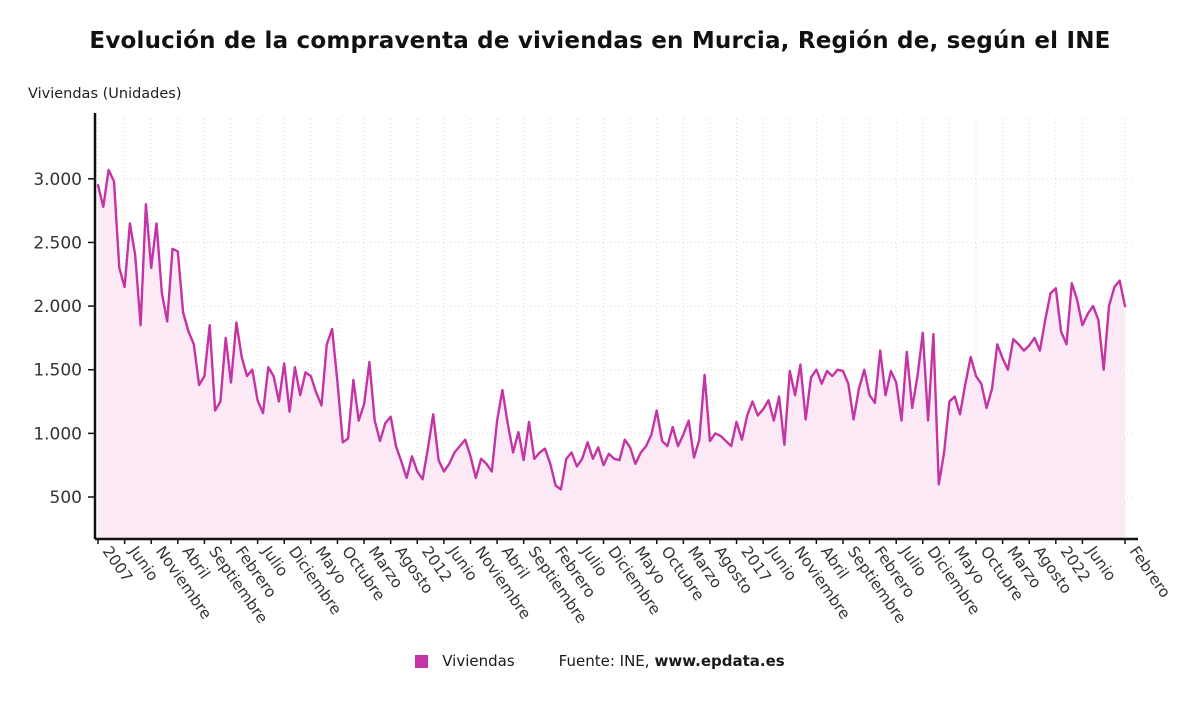 The height and width of the screenshot is (705, 1200). I want to click on source-text: Fuente: INE, www.epdata.es, so click(672, 661).